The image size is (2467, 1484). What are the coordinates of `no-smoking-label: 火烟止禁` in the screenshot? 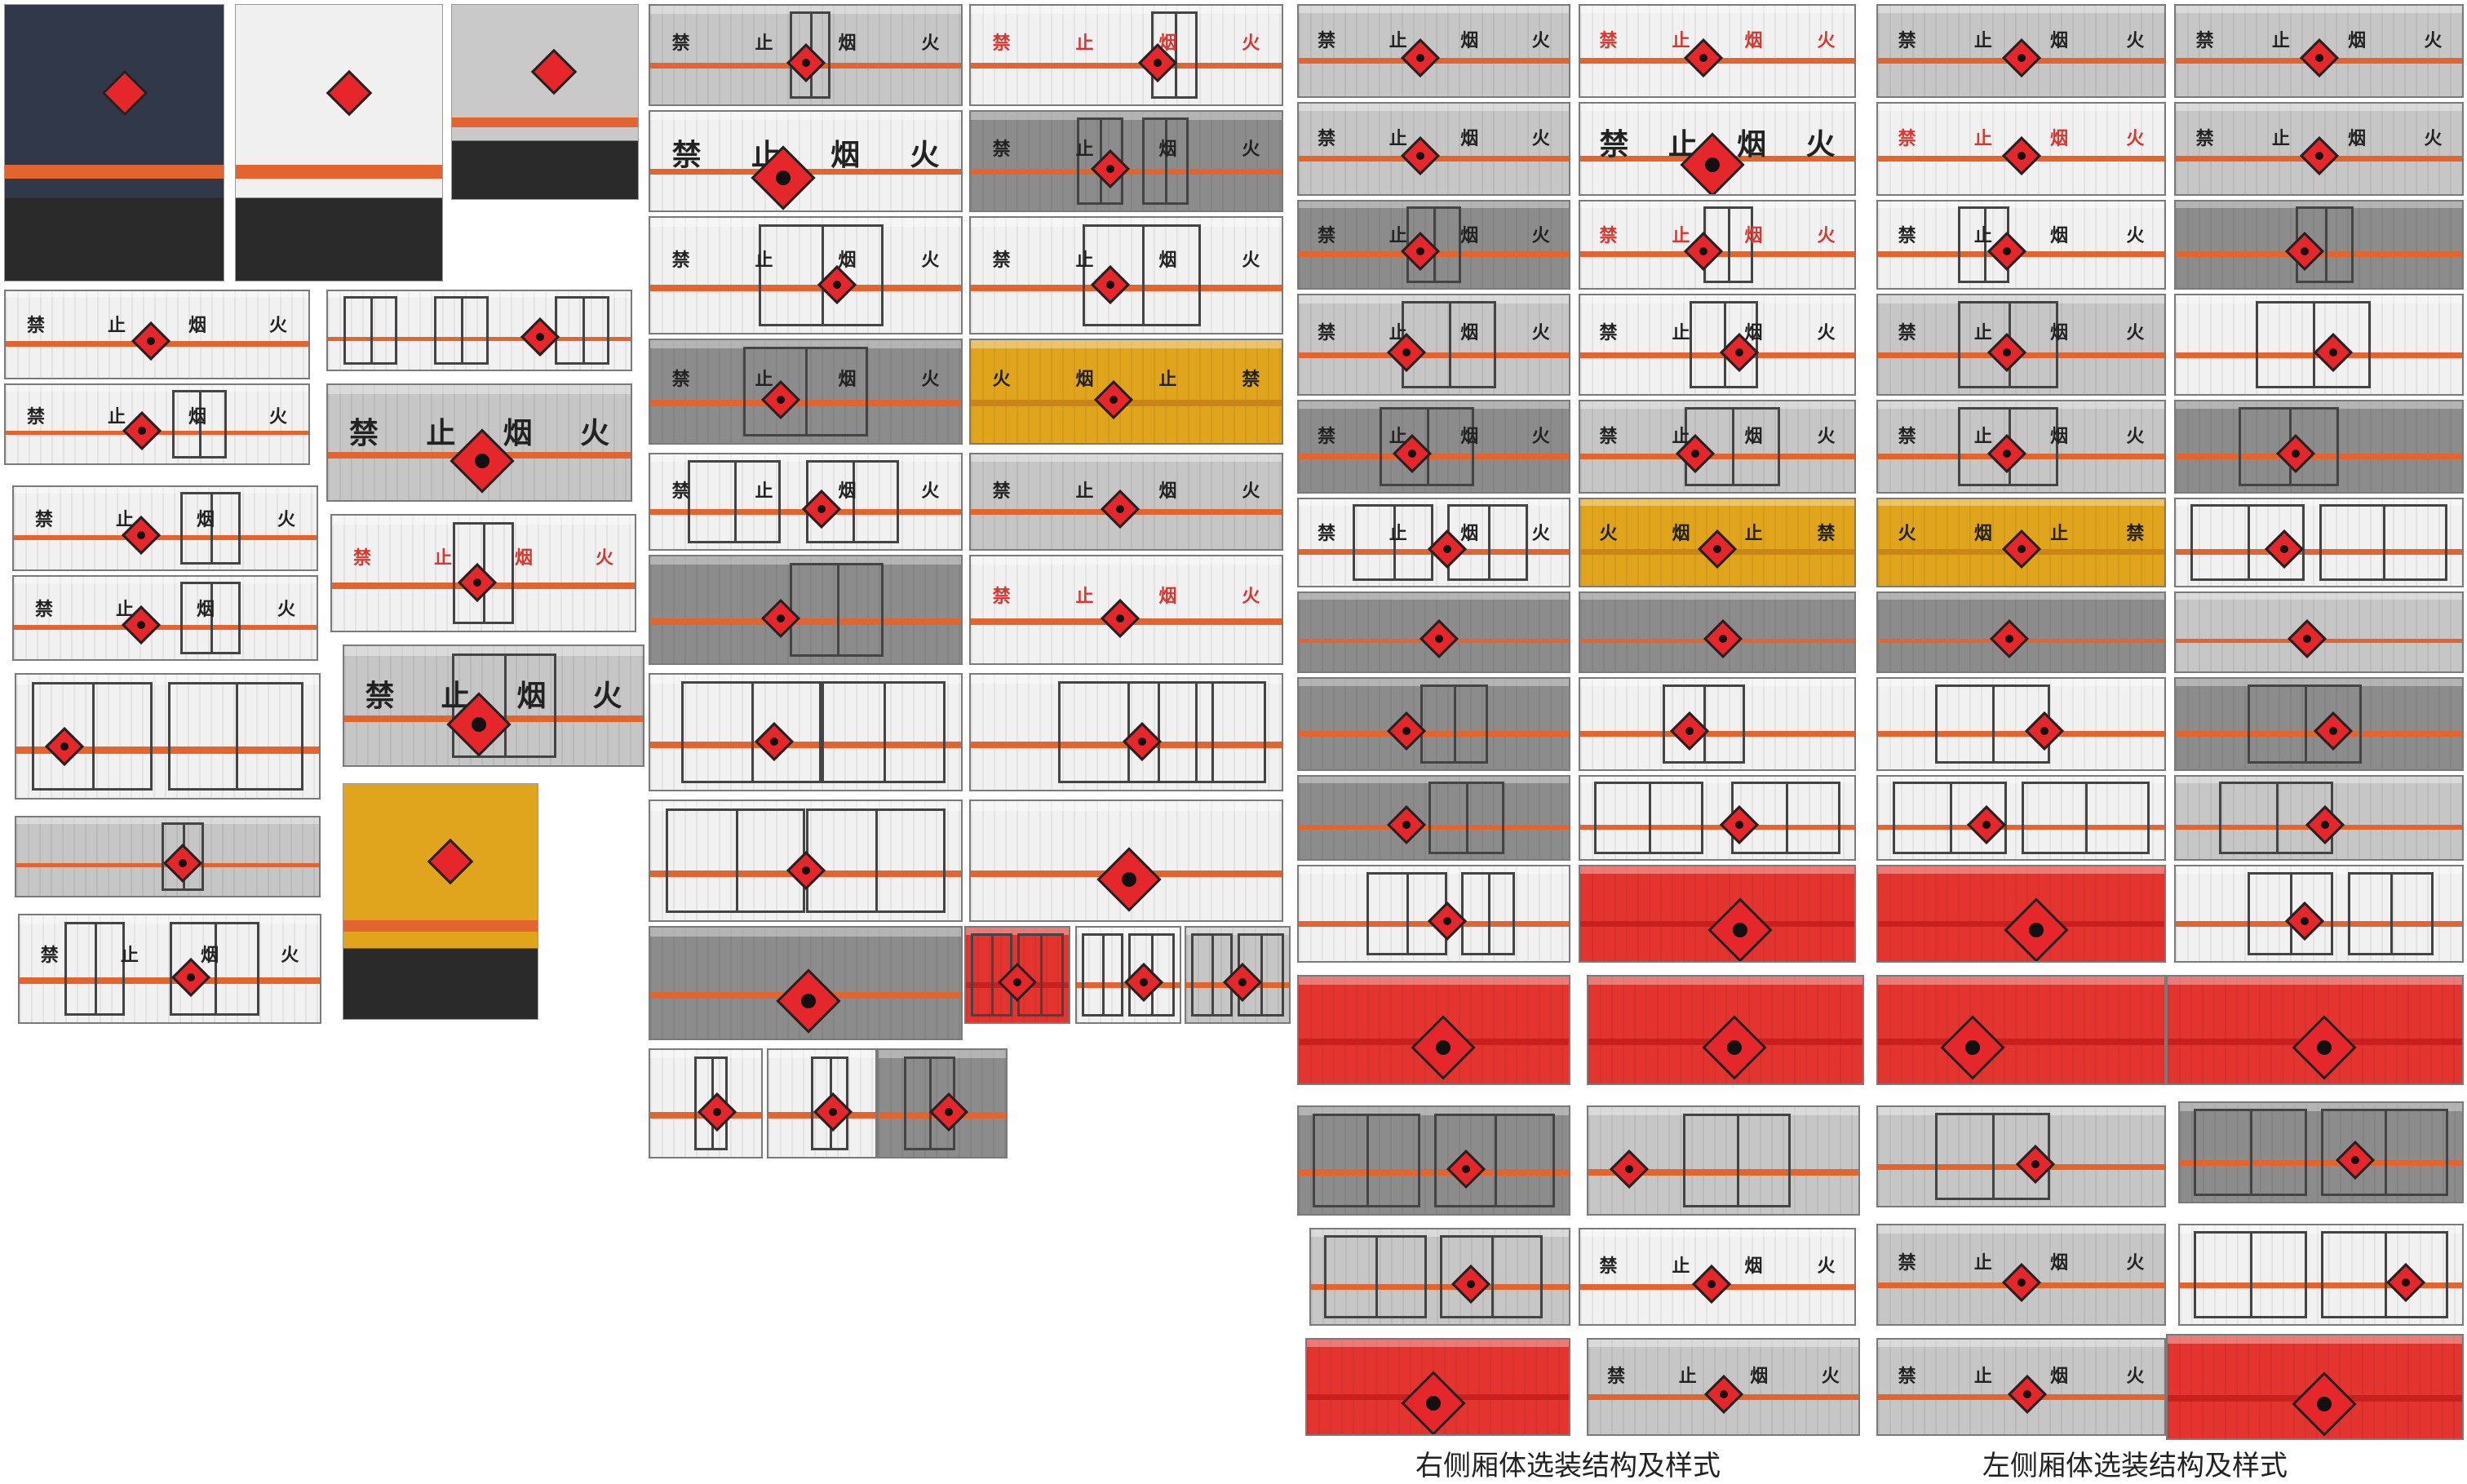 It's located at (2021, 534).